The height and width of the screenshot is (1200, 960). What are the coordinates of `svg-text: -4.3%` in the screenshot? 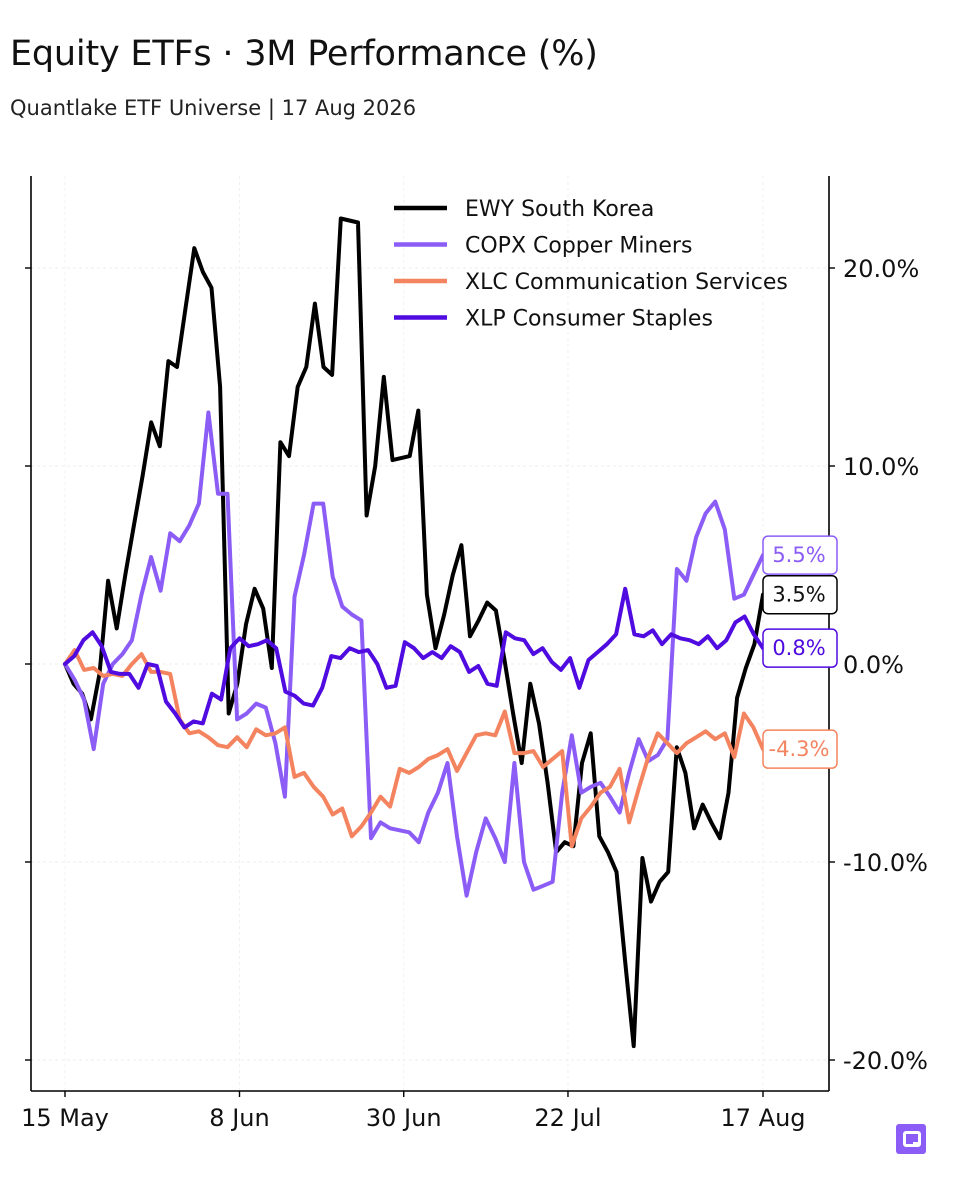 It's located at (799, 749).